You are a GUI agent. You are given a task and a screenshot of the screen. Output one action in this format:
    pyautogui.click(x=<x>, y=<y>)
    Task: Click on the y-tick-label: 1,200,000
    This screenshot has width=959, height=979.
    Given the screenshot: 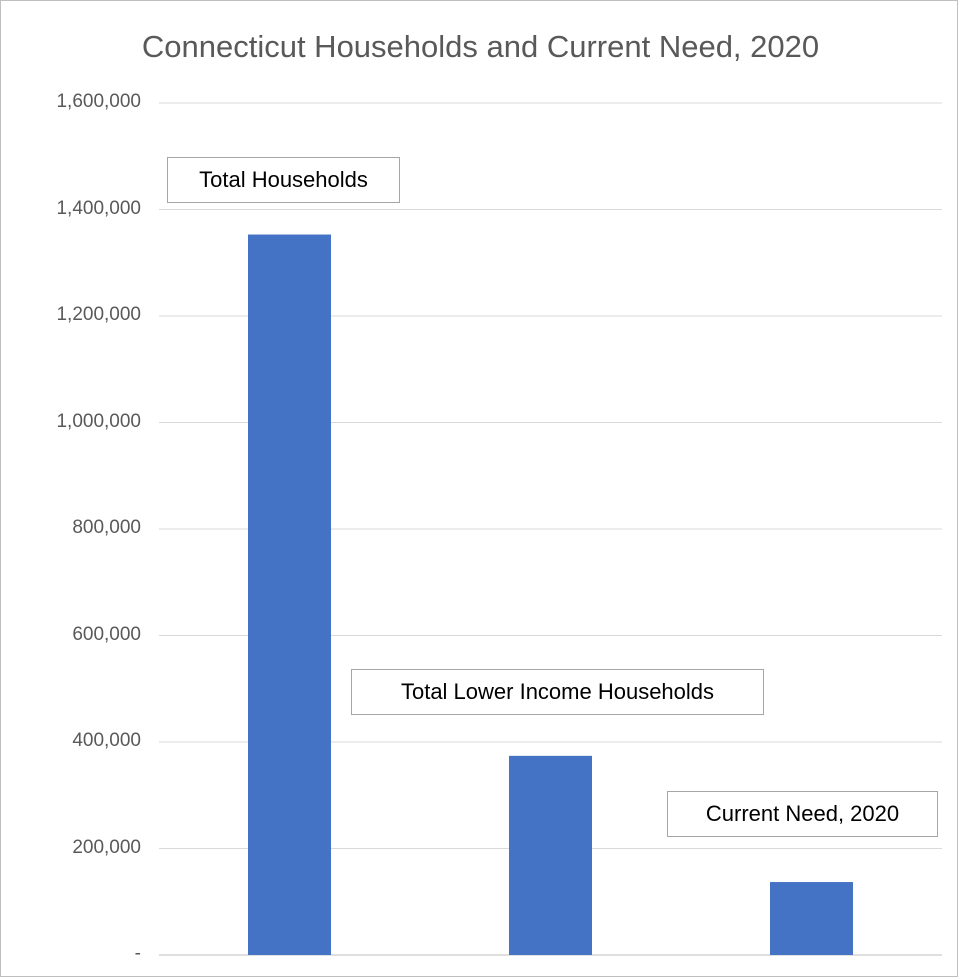 What is the action you would take?
    pyautogui.click(x=98, y=314)
    